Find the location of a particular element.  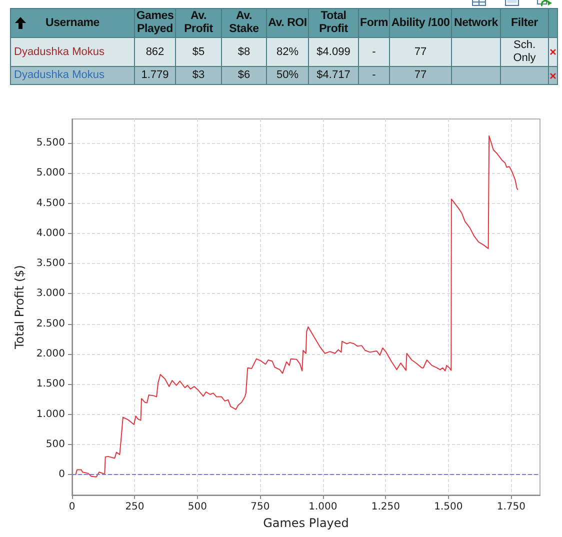

y-tick-label: 5.000 is located at coordinates (50, 173).